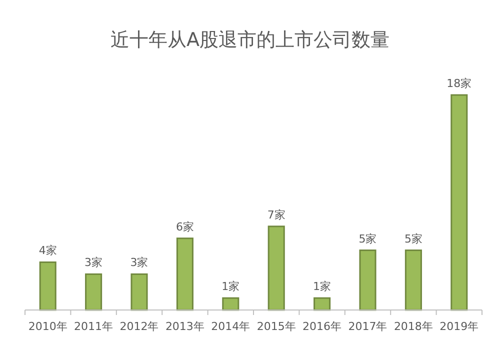  I want to click on x-tick-label: 2015年, so click(276, 326).